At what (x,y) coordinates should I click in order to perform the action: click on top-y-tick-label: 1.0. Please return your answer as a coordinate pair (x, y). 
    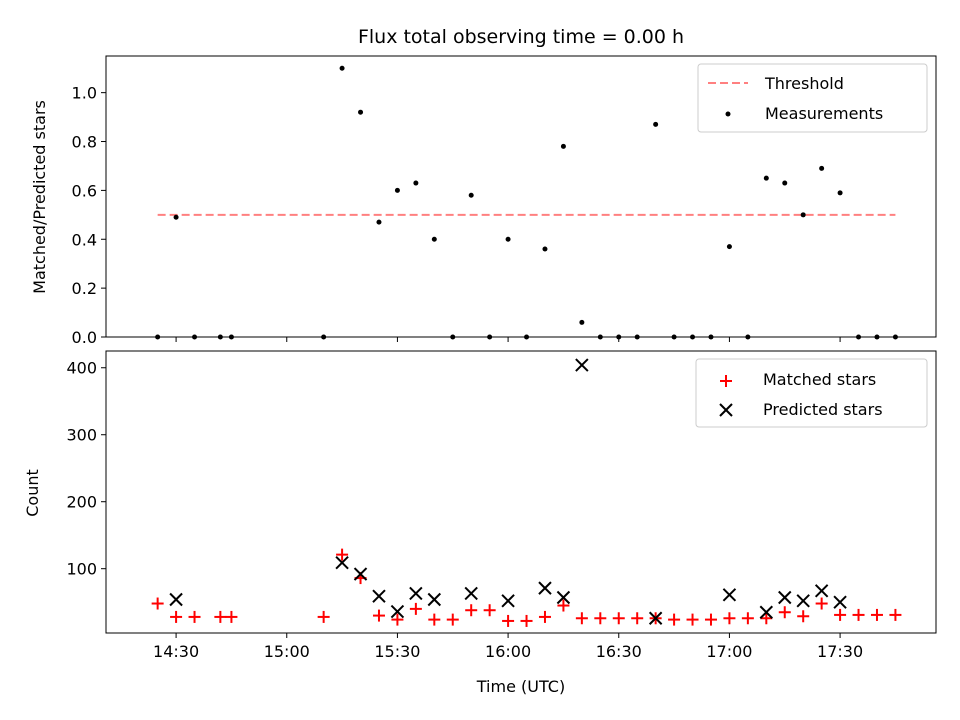
    Looking at the image, I should click on (84, 93).